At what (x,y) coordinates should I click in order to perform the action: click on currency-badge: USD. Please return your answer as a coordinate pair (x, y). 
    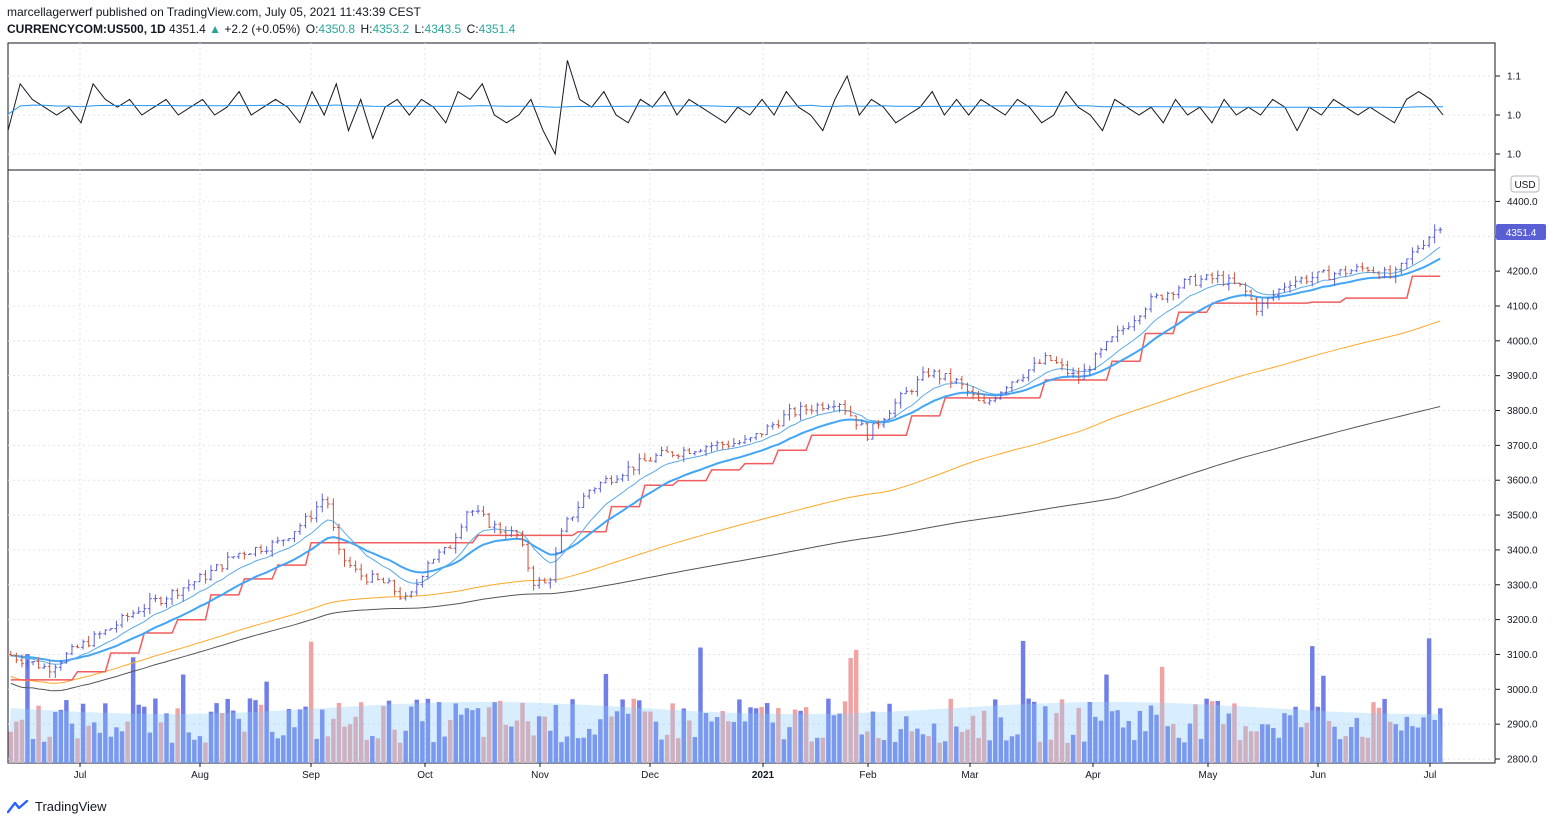
    Looking at the image, I should click on (1525, 184).